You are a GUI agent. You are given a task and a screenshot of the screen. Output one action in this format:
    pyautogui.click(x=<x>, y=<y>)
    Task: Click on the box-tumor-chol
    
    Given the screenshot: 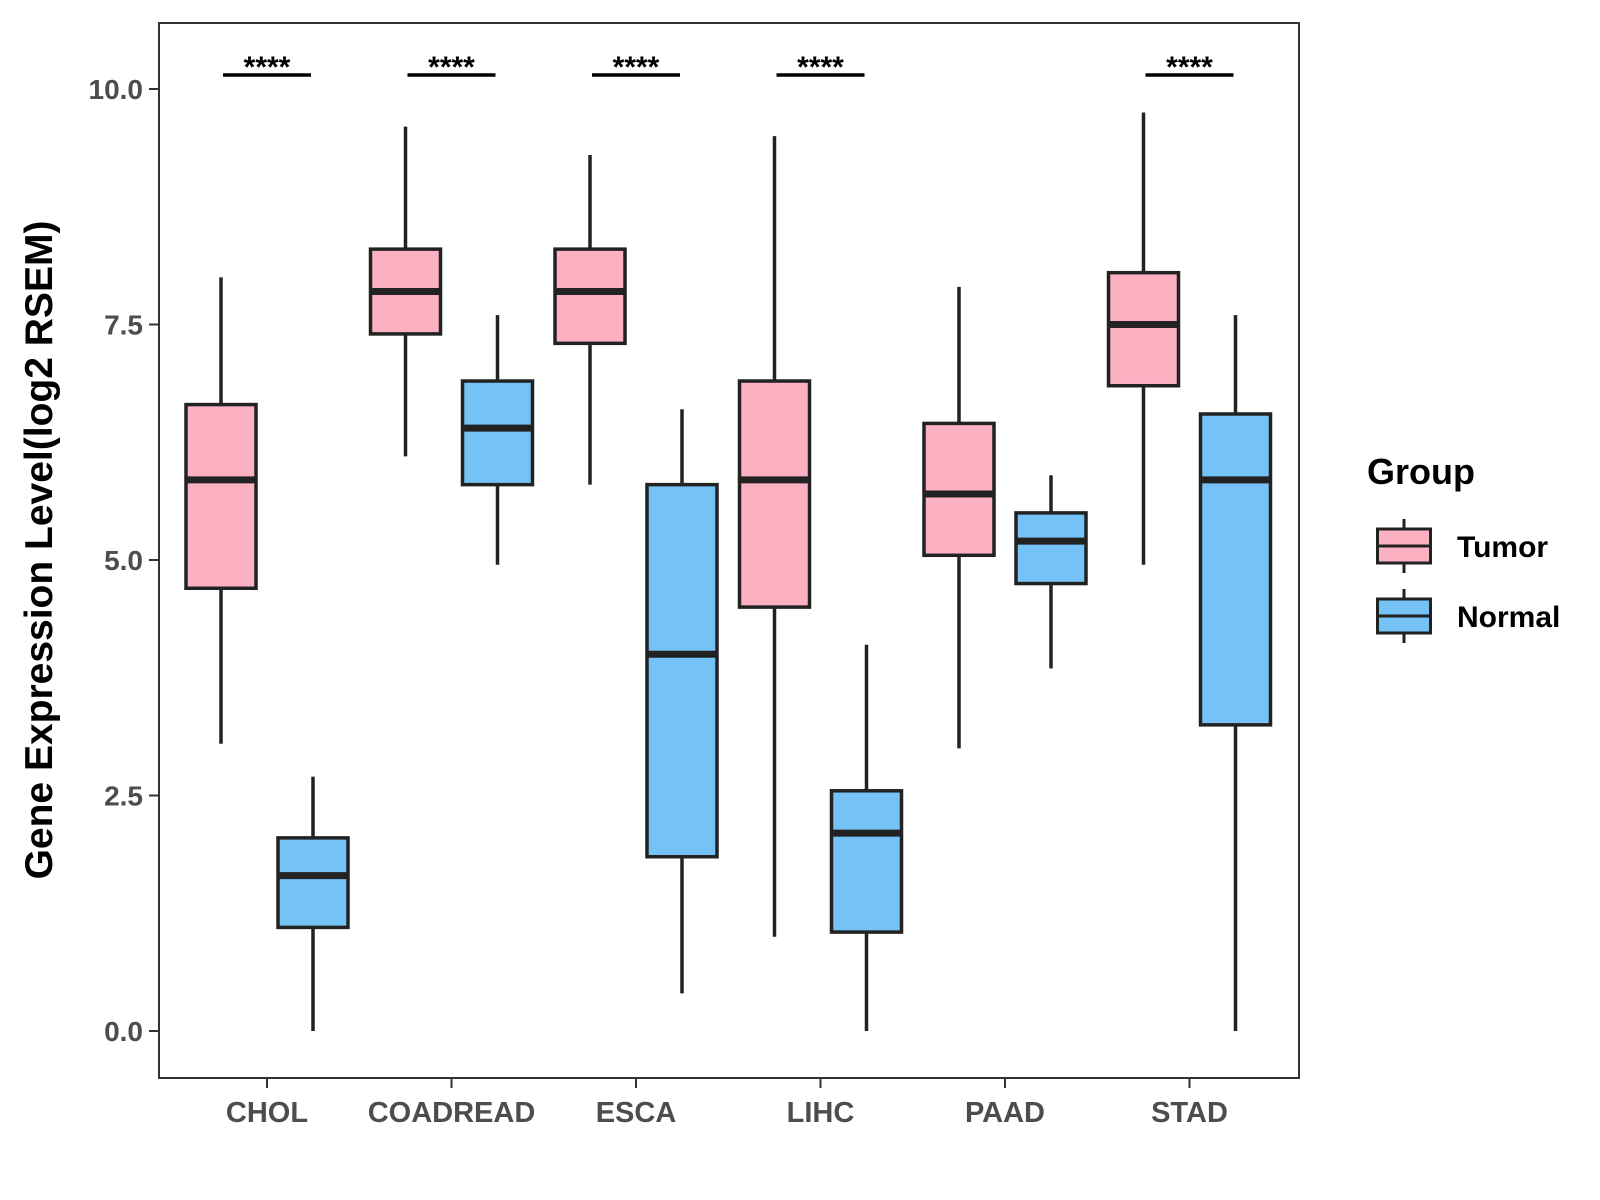 What is the action you would take?
    pyautogui.click(x=221, y=510)
    